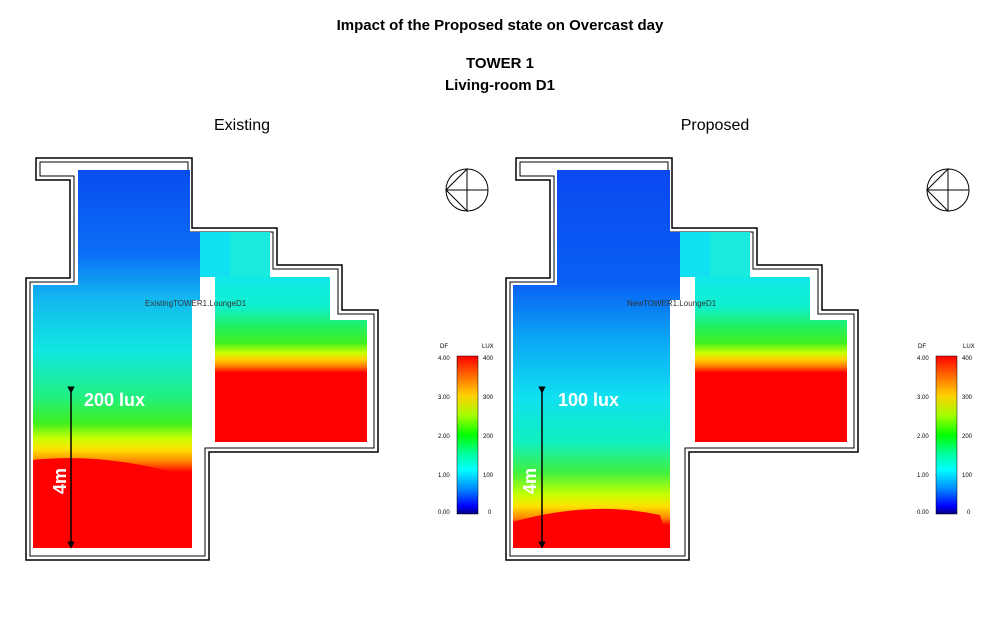 Image resolution: width=1000 pixels, height=630 pixels. What do you see at coordinates (242, 125) in the screenshot?
I see `existing-heading: Existing` at bounding box center [242, 125].